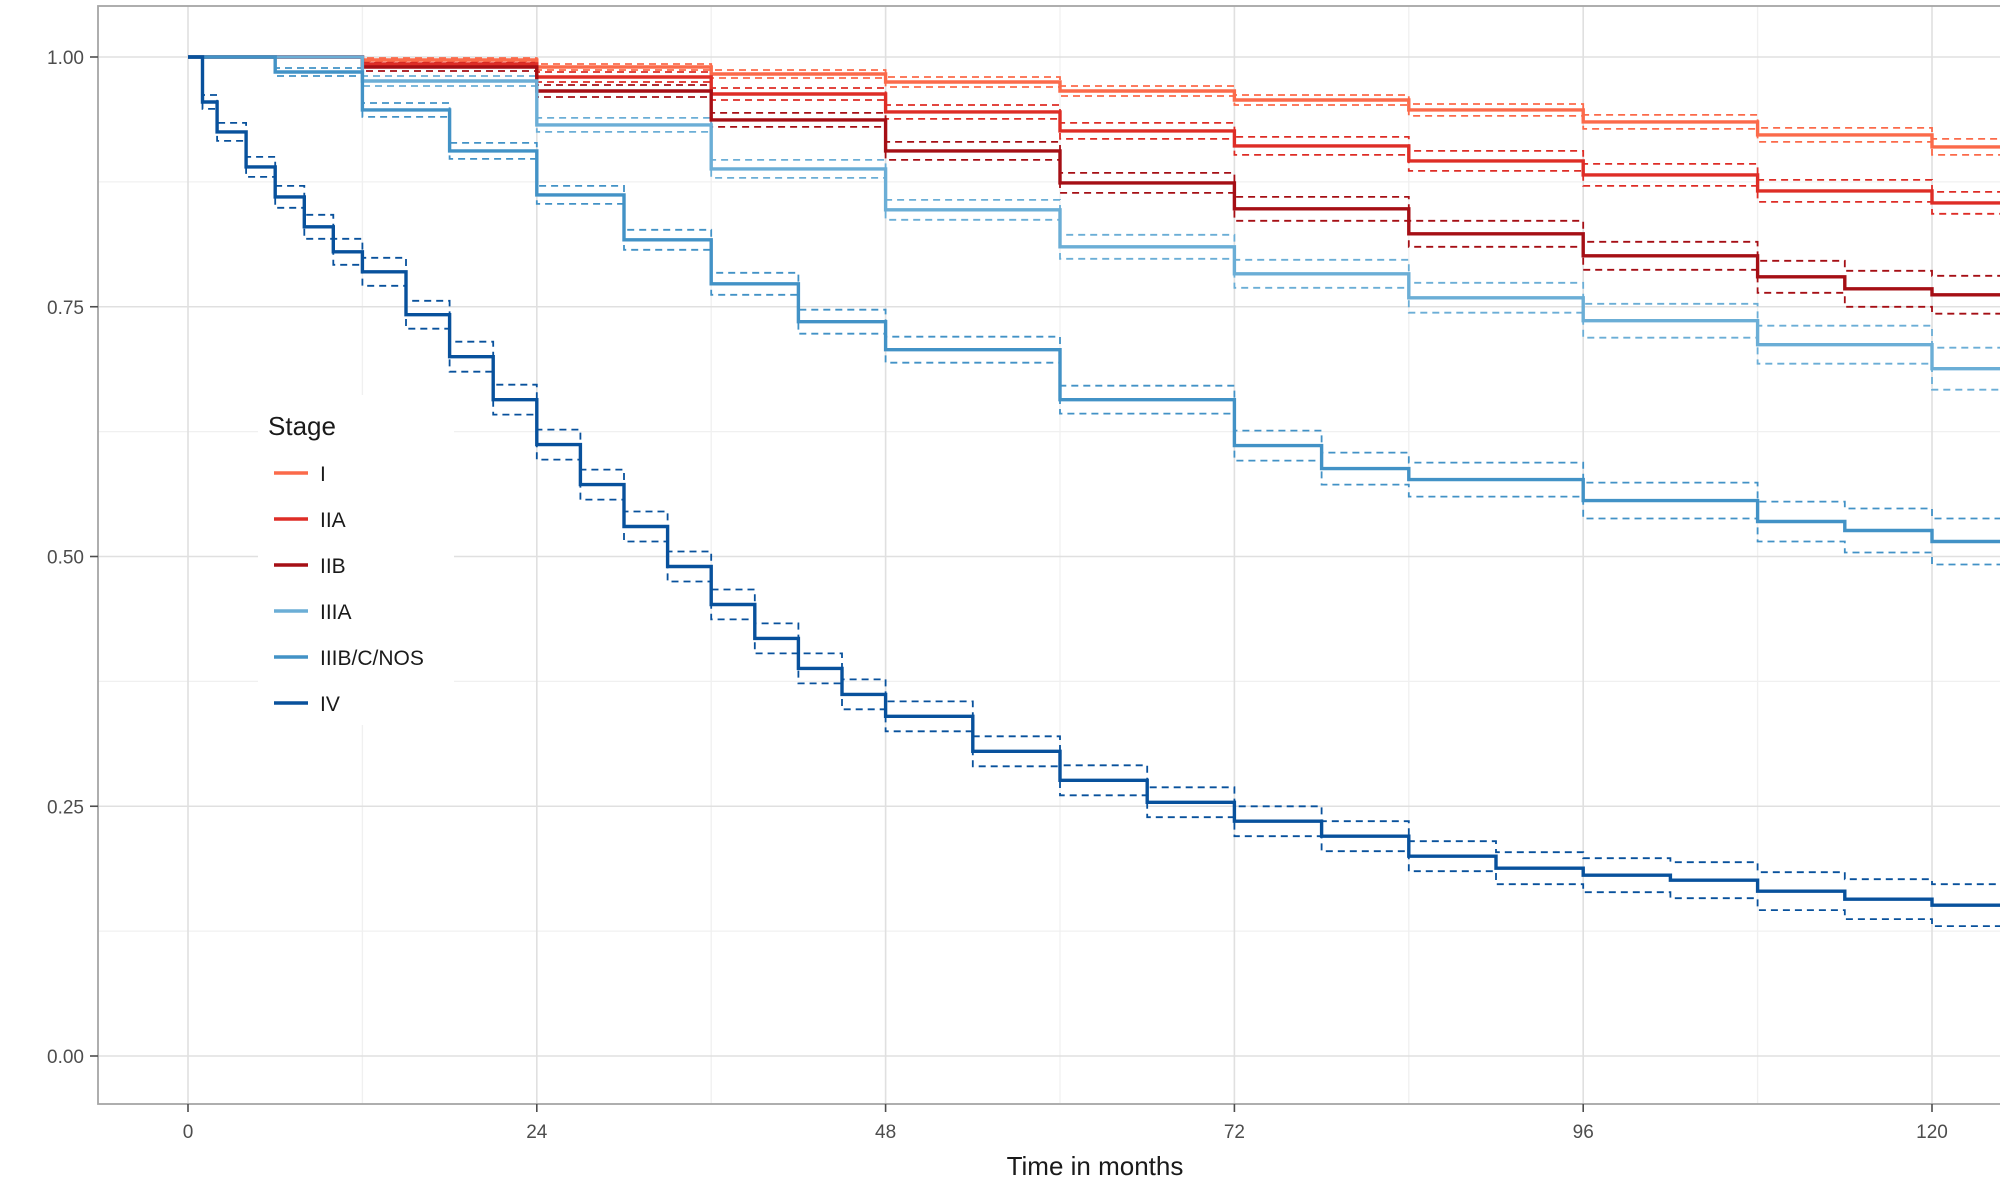  What do you see at coordinates (1234, 1132) in the screenshot?
I see `x-tick-label: 72` at bounding box center [1234, 1132].